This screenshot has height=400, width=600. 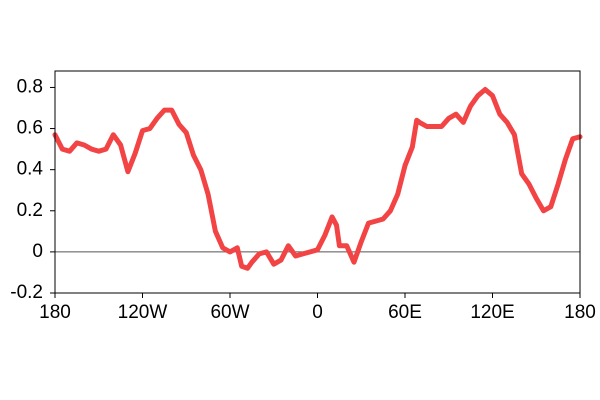 What do you see at coordinates (405, 312) in the screenshot?
I see `x-tick-label: 60E` at bounding box center [405, 312].